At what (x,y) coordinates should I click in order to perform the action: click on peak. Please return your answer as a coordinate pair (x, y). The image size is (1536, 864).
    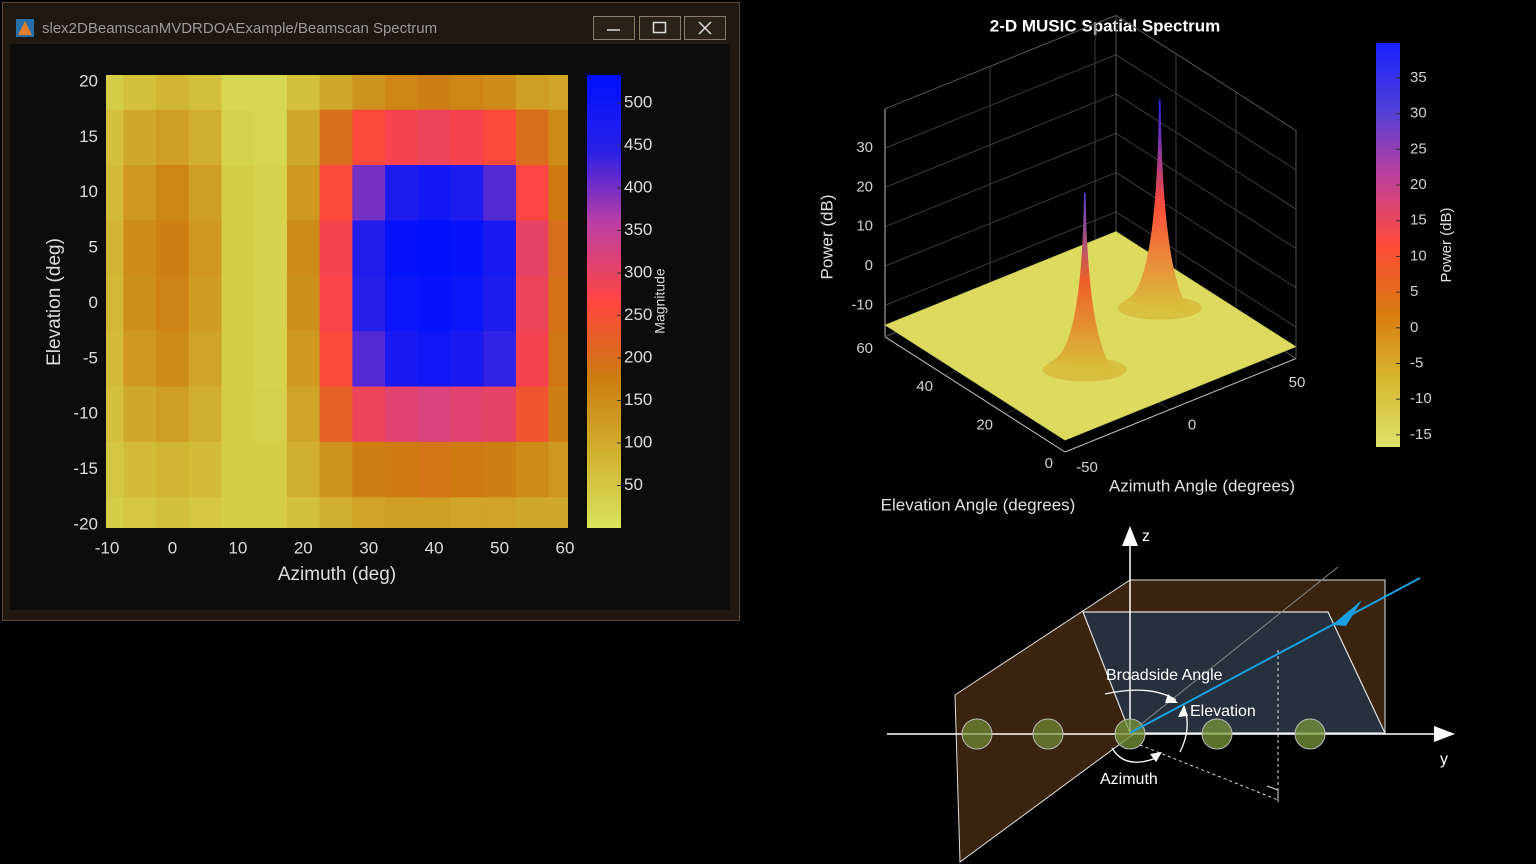
    Looking at the image, I should click on (1160, 207).